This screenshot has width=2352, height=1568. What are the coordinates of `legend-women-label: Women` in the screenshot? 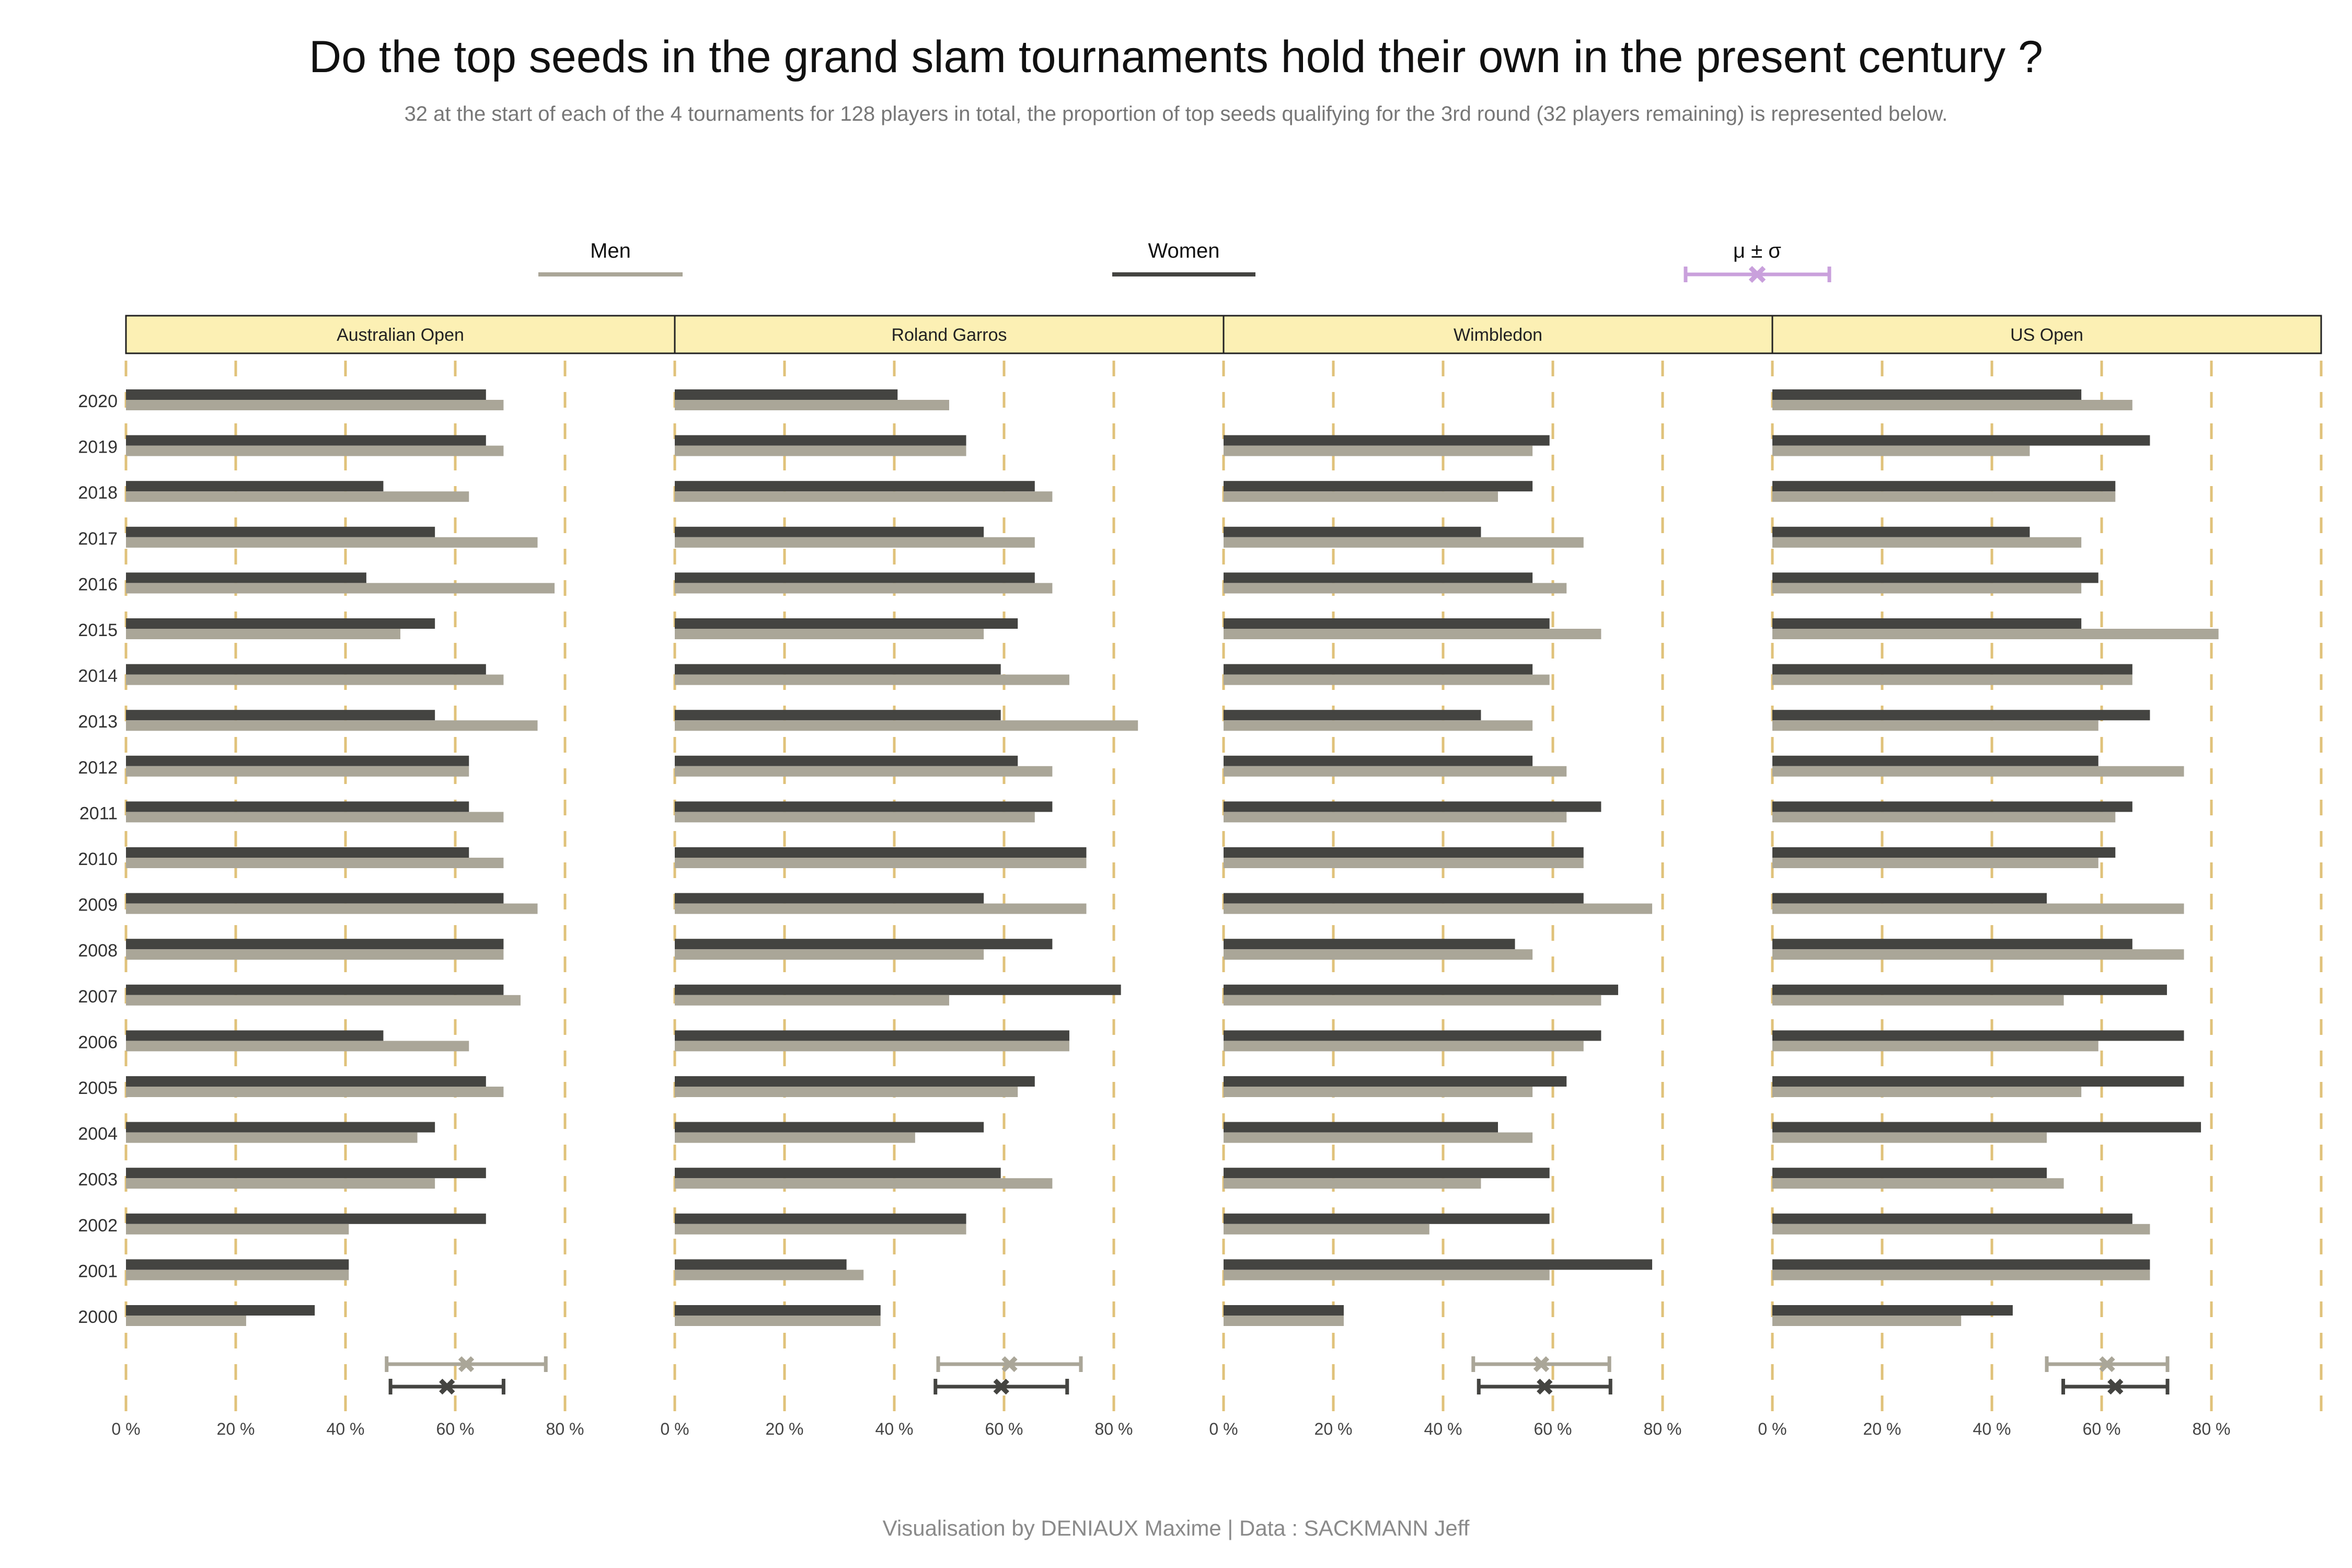 It's located at (1183, 250).